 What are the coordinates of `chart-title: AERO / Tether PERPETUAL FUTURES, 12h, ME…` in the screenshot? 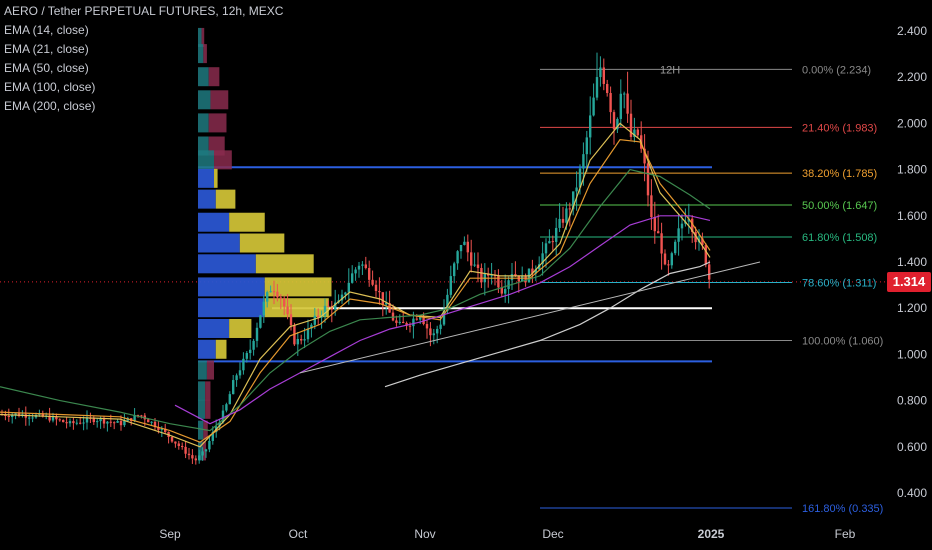 It's located at (144, 11).